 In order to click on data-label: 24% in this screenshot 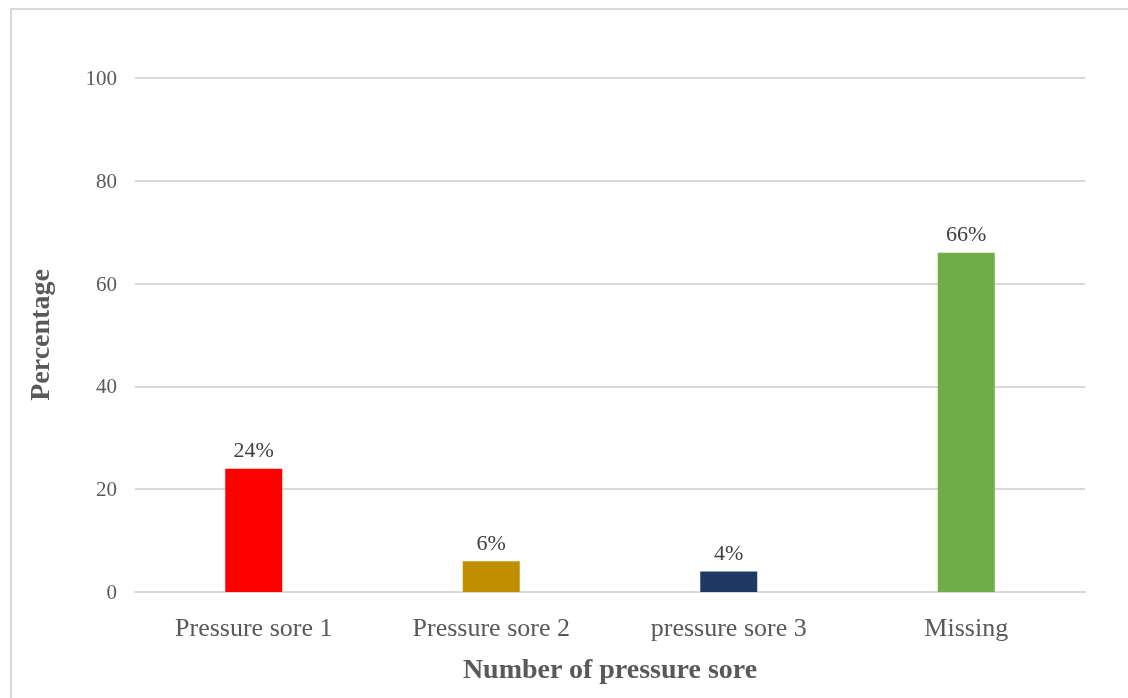, I will do `click(253, 450)`.